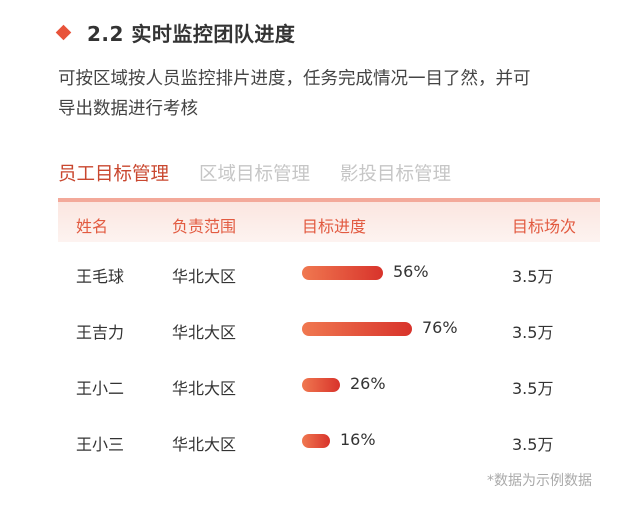 This screenshot has height=513, width=640. I want to click on progress-label: 16%, so click(358, 439).